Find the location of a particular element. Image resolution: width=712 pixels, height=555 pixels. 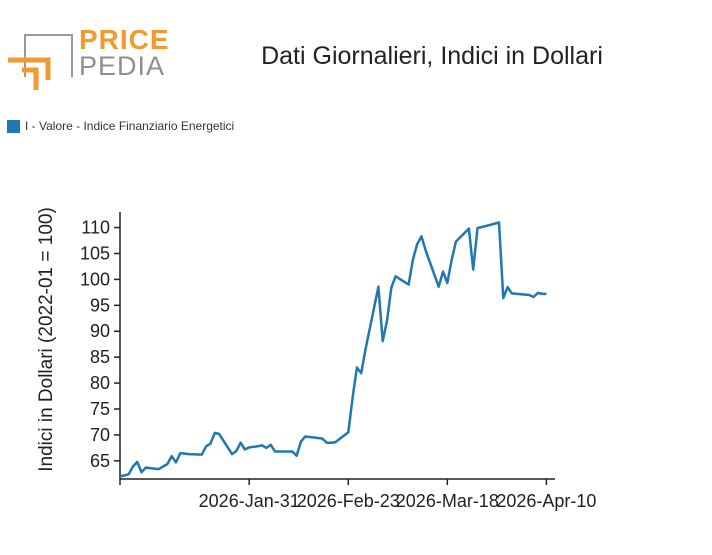

x-tick-label: 2026-Jan-31 is located at coordinates (249, 501).